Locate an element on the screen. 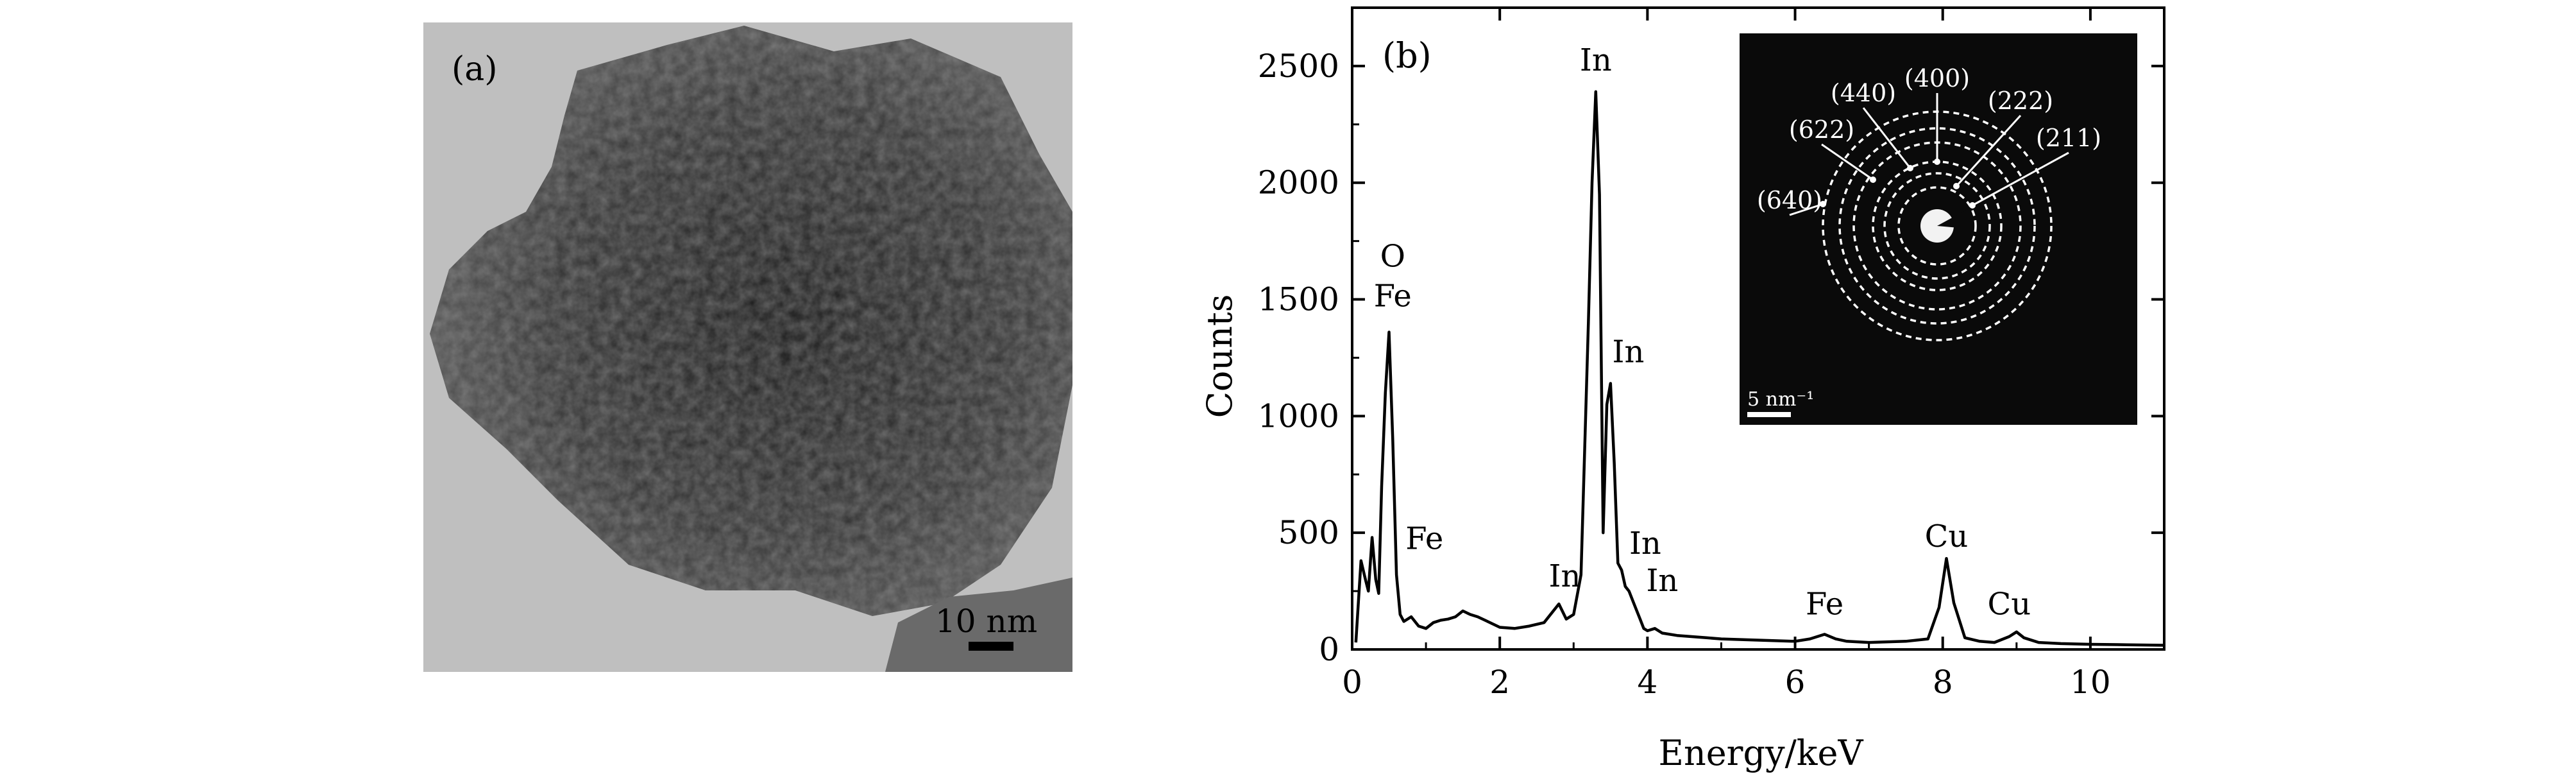  ring-label: (211) is located at coordinates (2068, 138).